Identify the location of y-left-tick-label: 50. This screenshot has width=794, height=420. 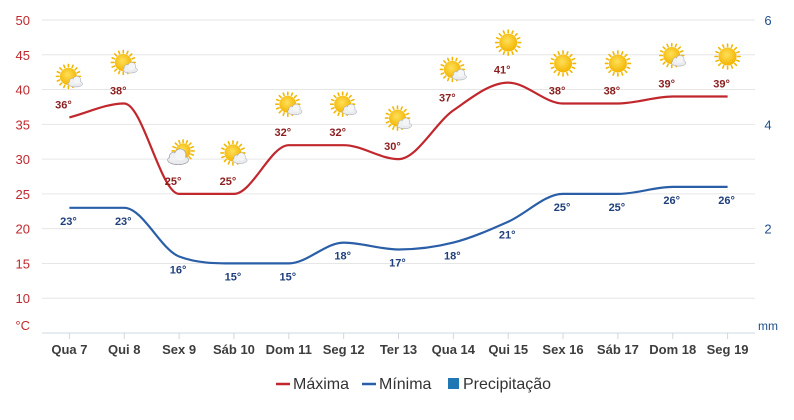
(23, 20).